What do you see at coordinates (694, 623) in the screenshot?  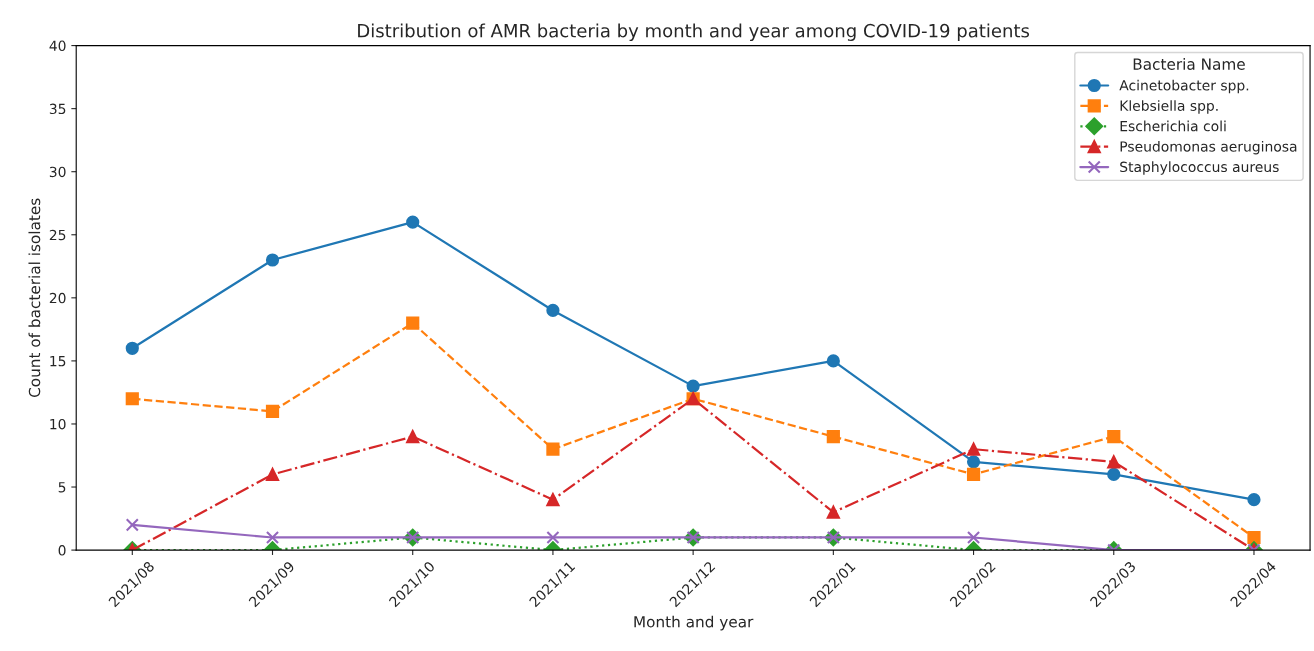 I see `x-axis-title: Month and year` at bounding box center [694, 623].